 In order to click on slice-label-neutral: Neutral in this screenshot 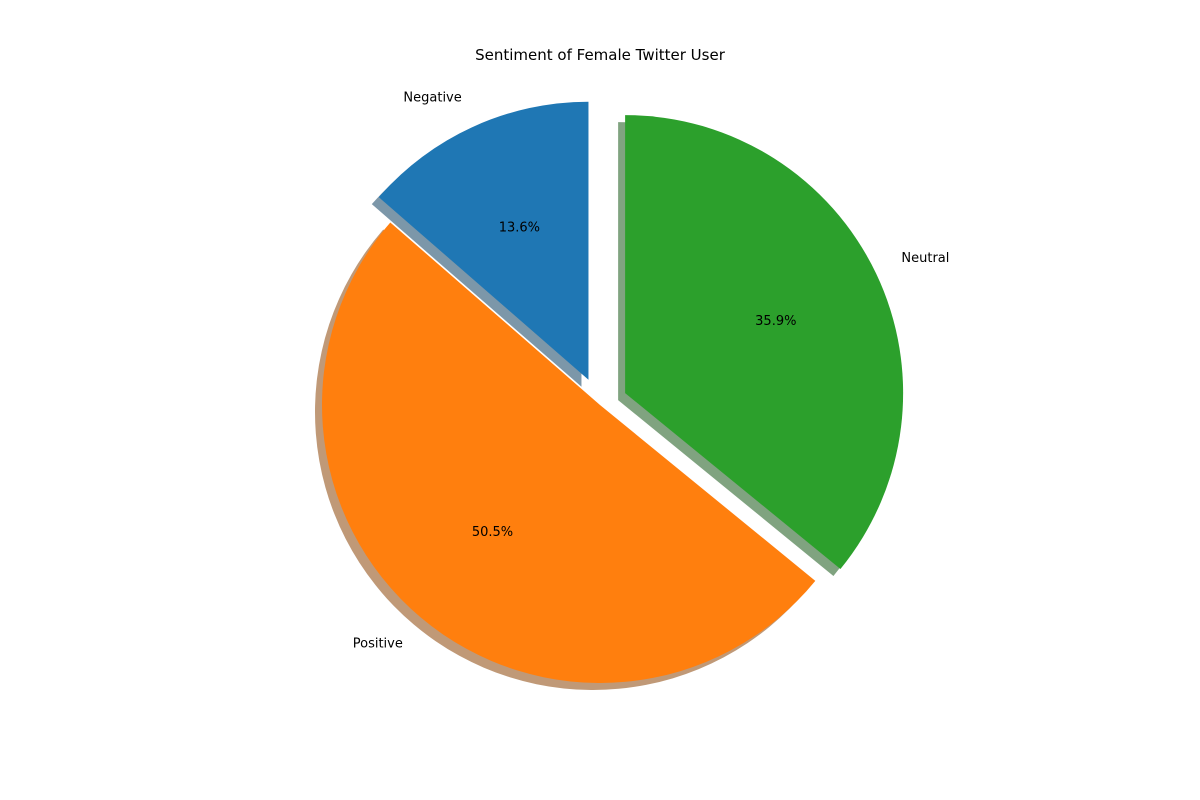, I will do `click(925, 258)`.